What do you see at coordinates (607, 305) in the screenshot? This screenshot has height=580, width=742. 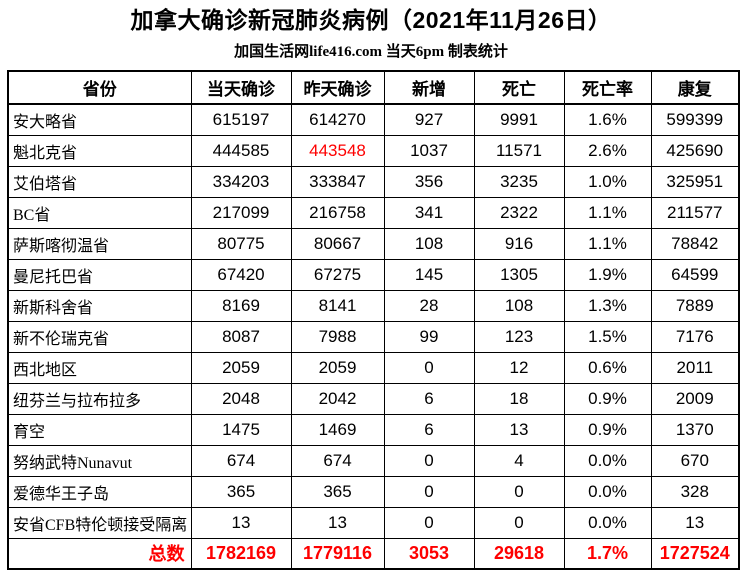 I see `death-rate-cell: 1.3%` at bounding box center [607, 305].